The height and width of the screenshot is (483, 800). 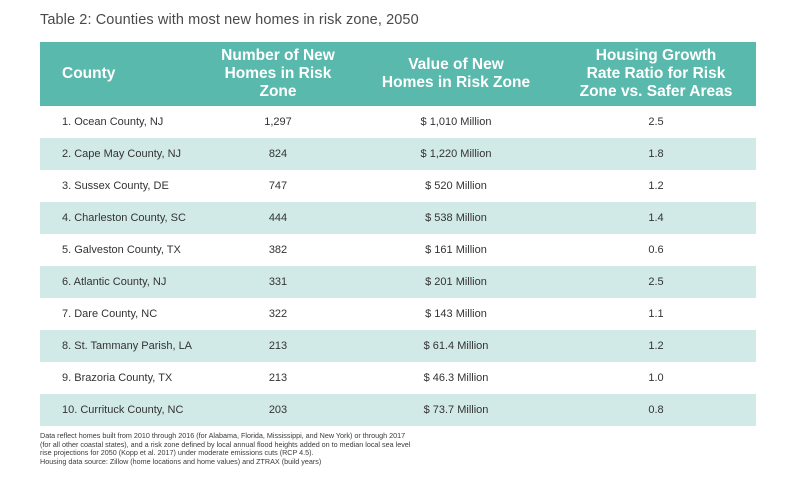 What do you see at coordinates (117, 378) in the screenshot?
I see `county-cell: 9. Brazoria County, TX` at bounding box center [117, 378].